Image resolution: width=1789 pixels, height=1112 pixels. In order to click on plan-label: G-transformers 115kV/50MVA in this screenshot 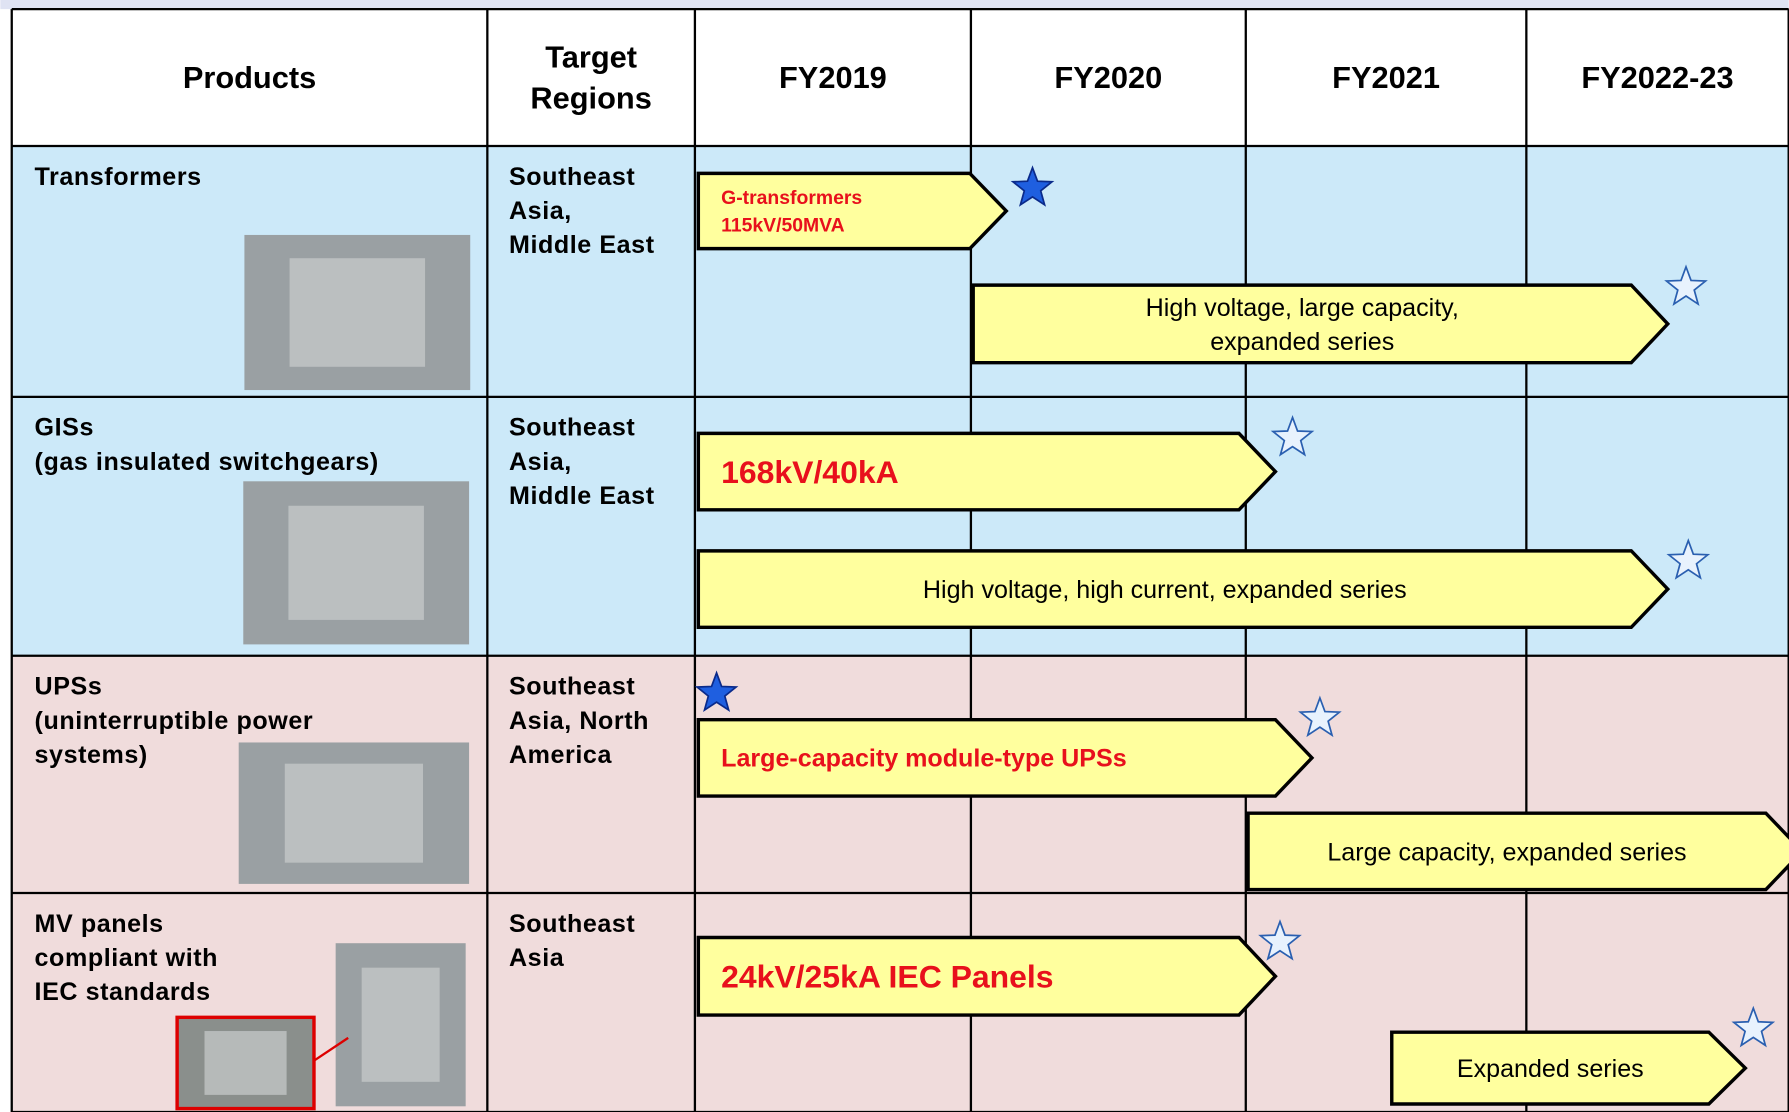, I will do `click(791, 211)`.